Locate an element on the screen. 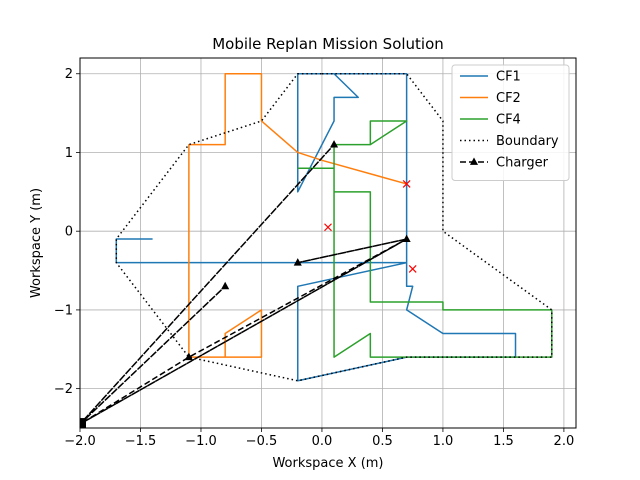 The height and width of the screenshot is (480, 640). x-tick-label: −1.0 is located at coordinates (201, 441).